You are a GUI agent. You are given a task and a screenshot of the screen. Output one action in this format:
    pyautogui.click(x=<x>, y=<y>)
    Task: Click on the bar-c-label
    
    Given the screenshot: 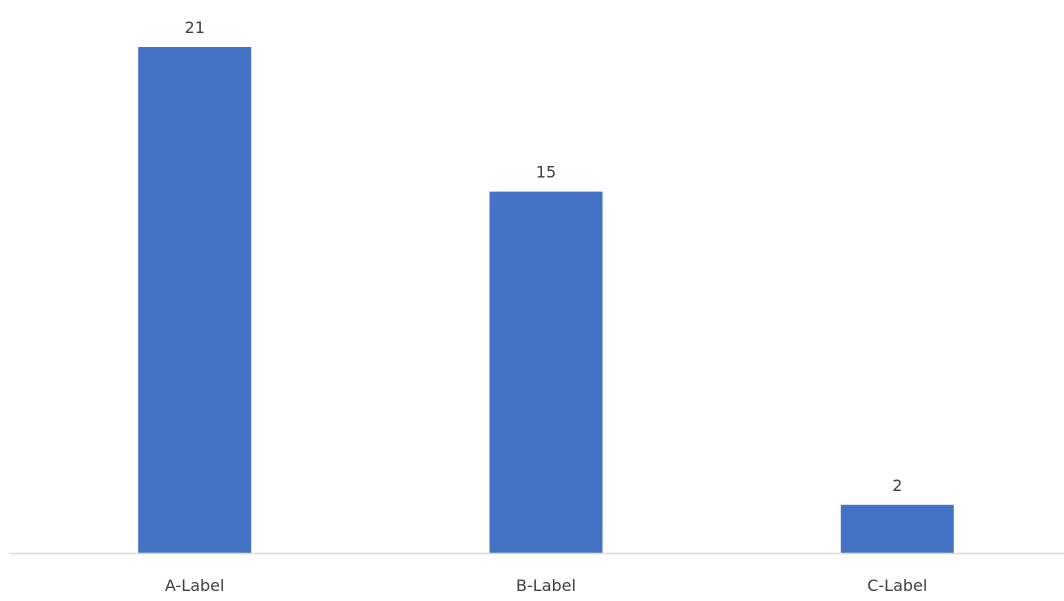 What is the action you would take?
    pyautogui.click(x=897, y=528)
    